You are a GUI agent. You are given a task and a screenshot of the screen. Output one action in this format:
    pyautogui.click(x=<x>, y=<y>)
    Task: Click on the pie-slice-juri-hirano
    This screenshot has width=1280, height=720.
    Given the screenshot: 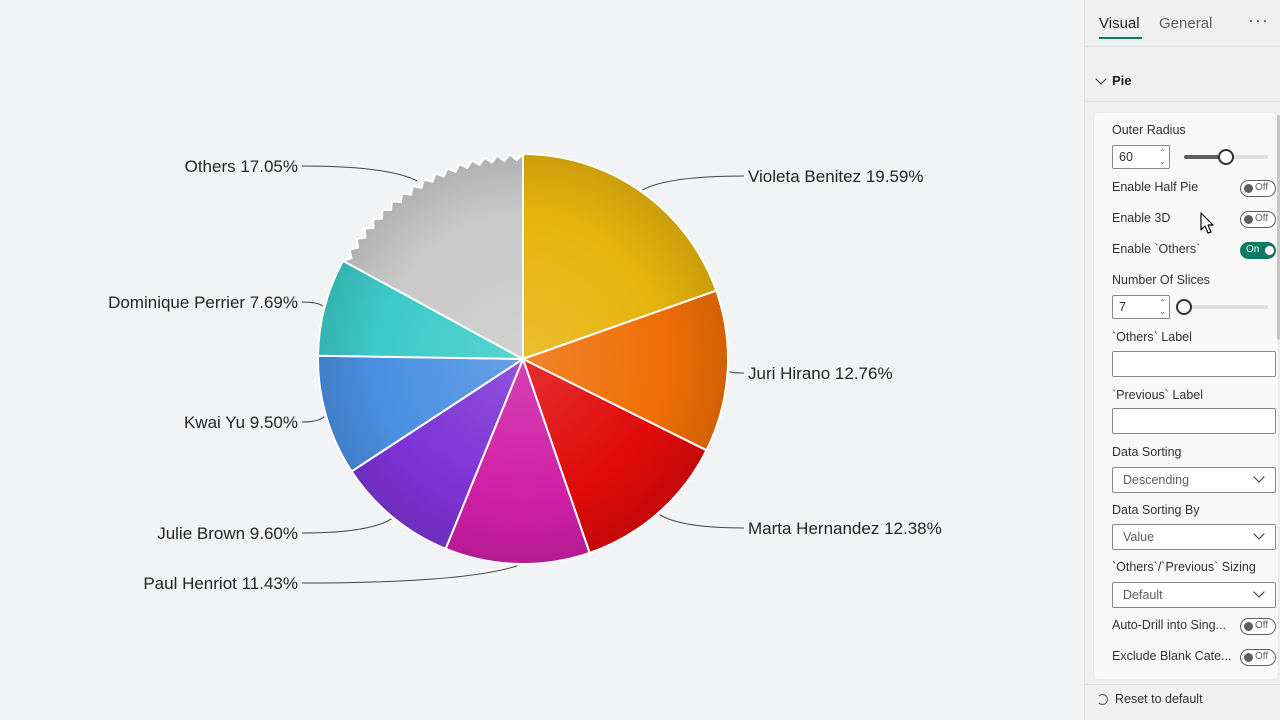 What is the action you would take?
    pyautogui.click(x=624, y=370)
    